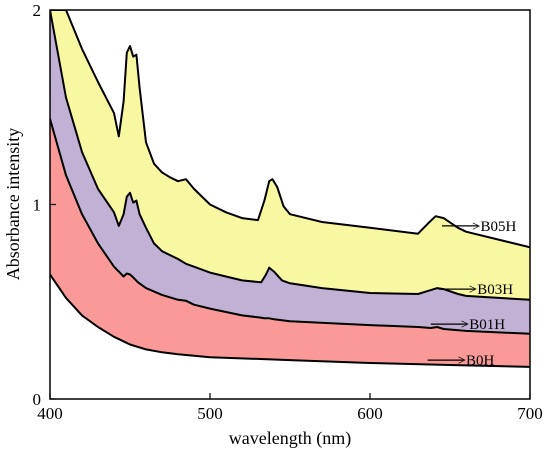  I want to click on x-tick-label: 500, so click(210, 413).